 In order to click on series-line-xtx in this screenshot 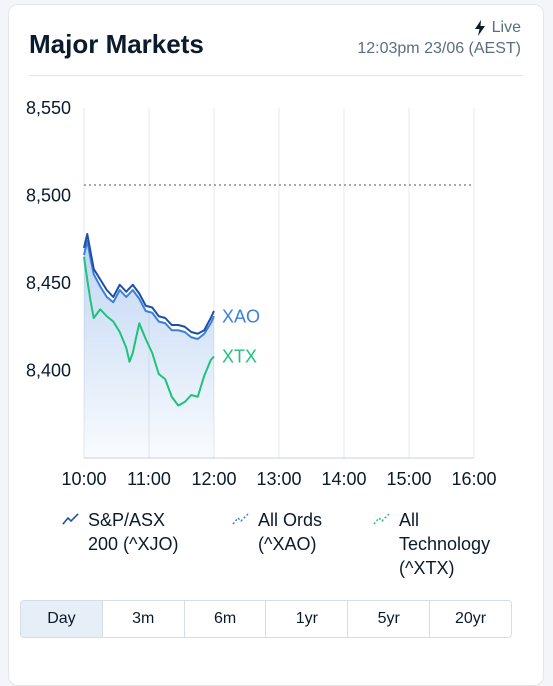, I will do `click(149, 331)`.